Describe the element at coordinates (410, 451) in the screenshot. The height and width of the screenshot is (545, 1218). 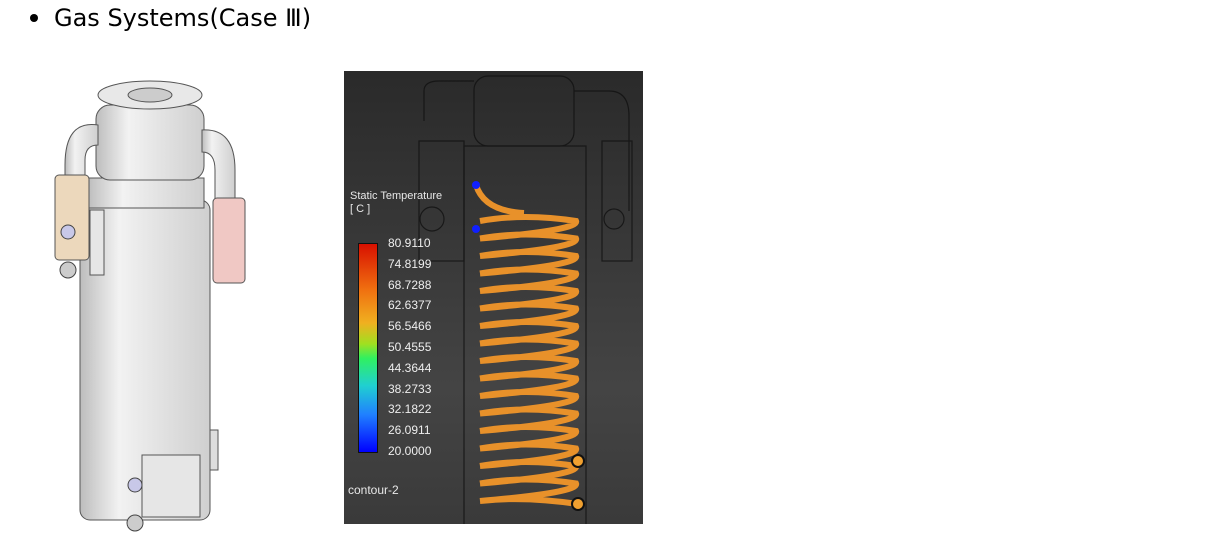
I see `legend-tick: 20.0000` at that location.